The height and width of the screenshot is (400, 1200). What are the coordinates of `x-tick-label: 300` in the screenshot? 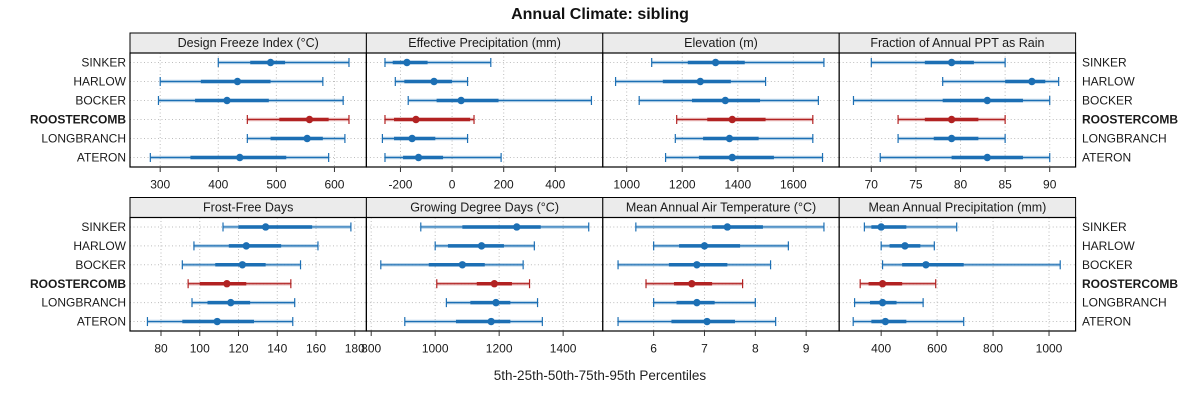 It's located at (160, 185).